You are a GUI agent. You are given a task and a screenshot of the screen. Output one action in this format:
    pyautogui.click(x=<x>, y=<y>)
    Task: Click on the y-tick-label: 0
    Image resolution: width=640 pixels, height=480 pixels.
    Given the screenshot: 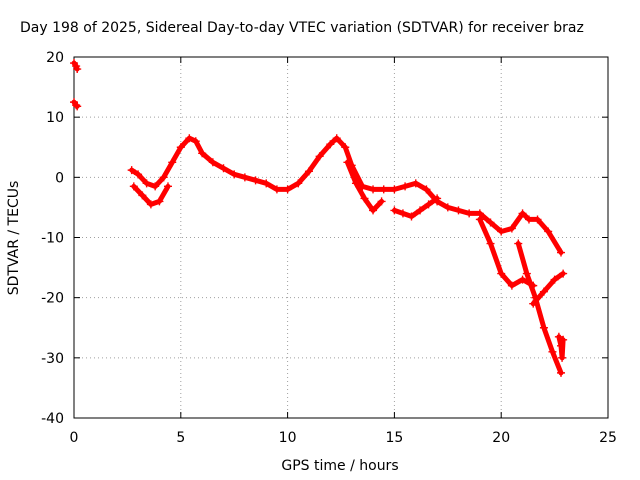 What is the action you would take?
    pyautogui.click(x=59, y=178)
    